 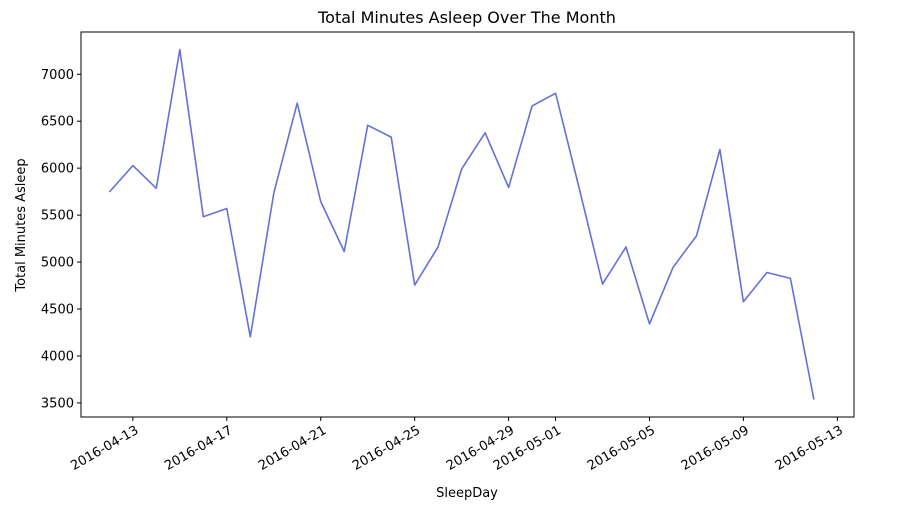 I want to click on x-tick-label: 2016-04-25, so click(x=386, y=448).